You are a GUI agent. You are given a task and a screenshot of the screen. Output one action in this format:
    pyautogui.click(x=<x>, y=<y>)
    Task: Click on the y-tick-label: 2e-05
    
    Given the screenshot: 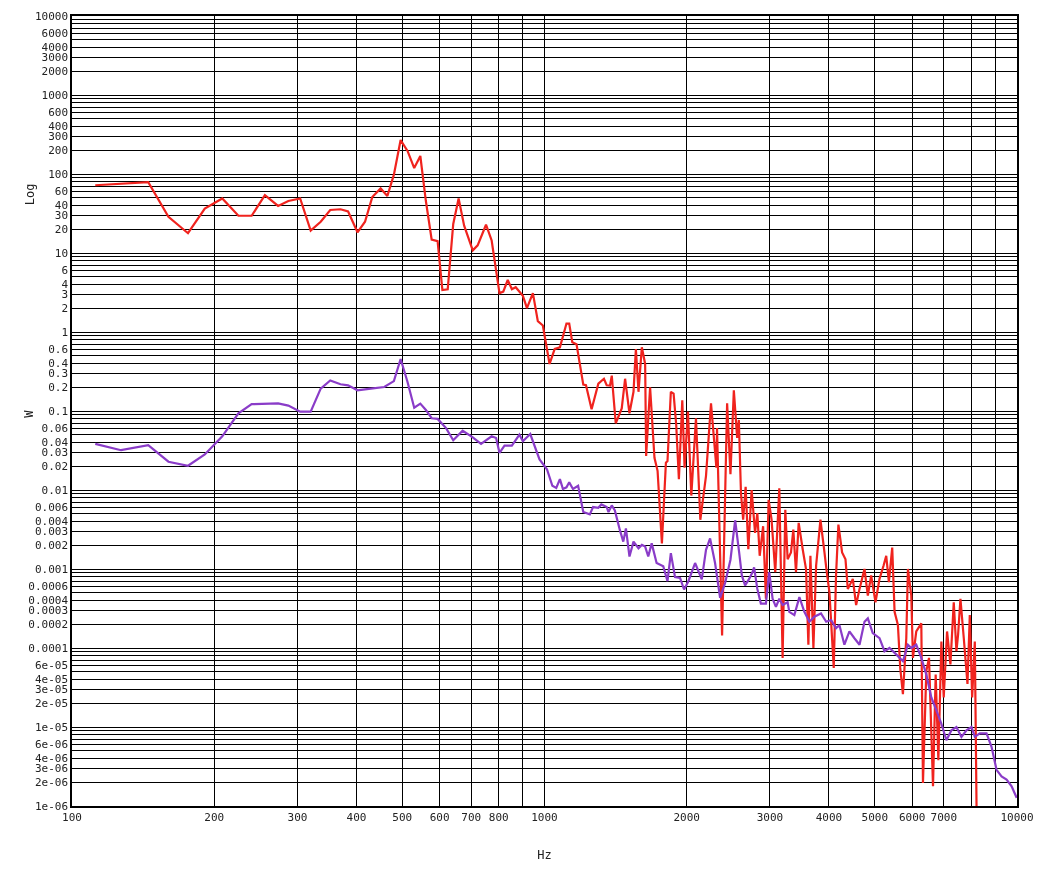 What is the action you would take?
    pyautogui.click(x=51, y=704)
    